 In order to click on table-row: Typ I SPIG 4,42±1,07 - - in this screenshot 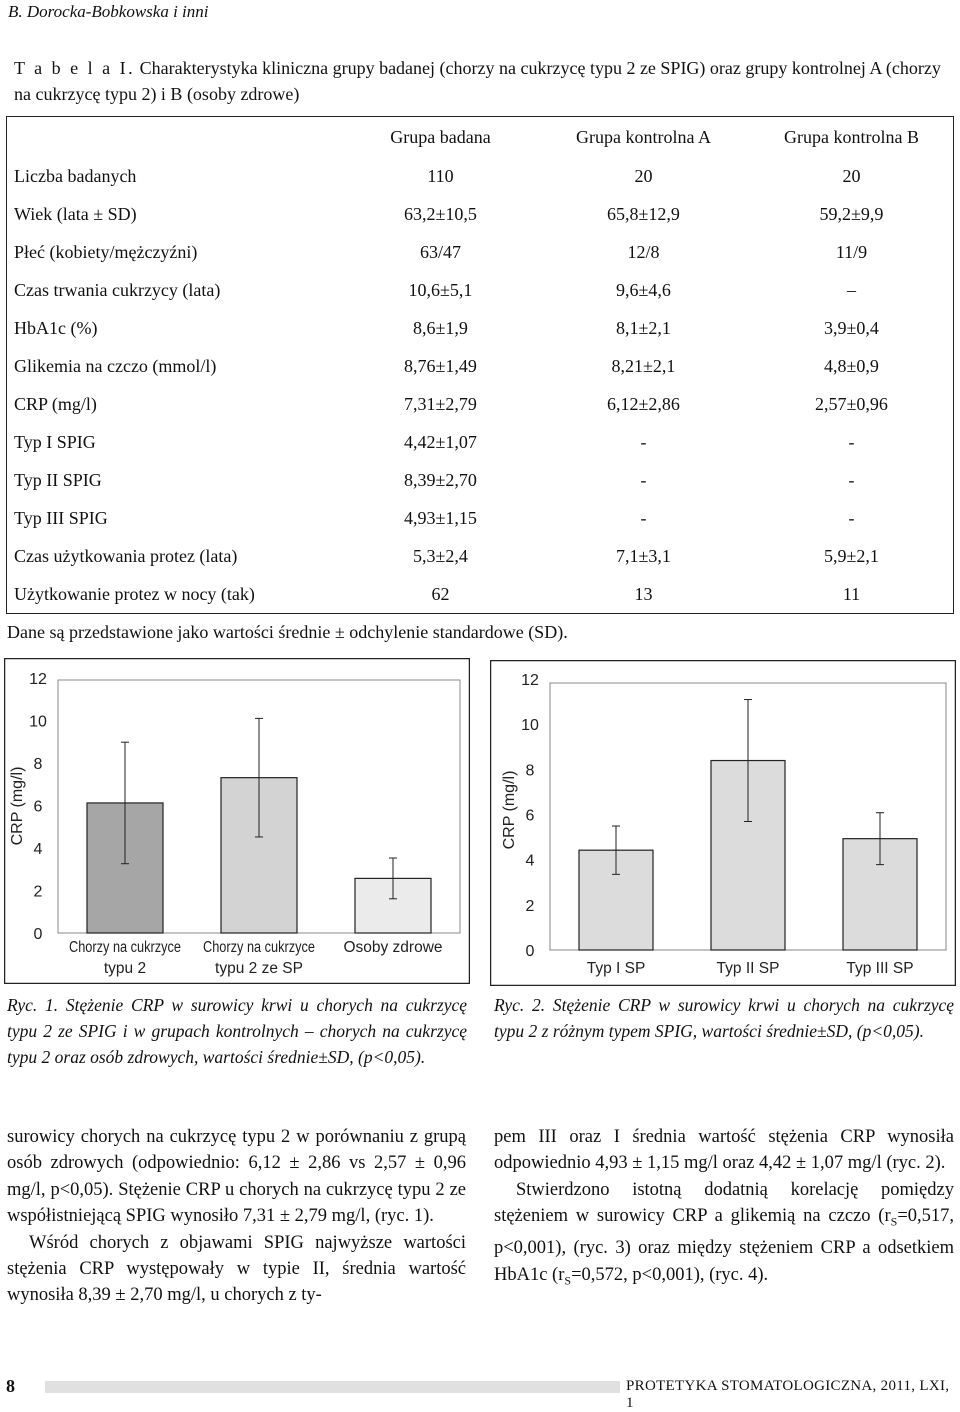, I will do `click(480, 442)`.